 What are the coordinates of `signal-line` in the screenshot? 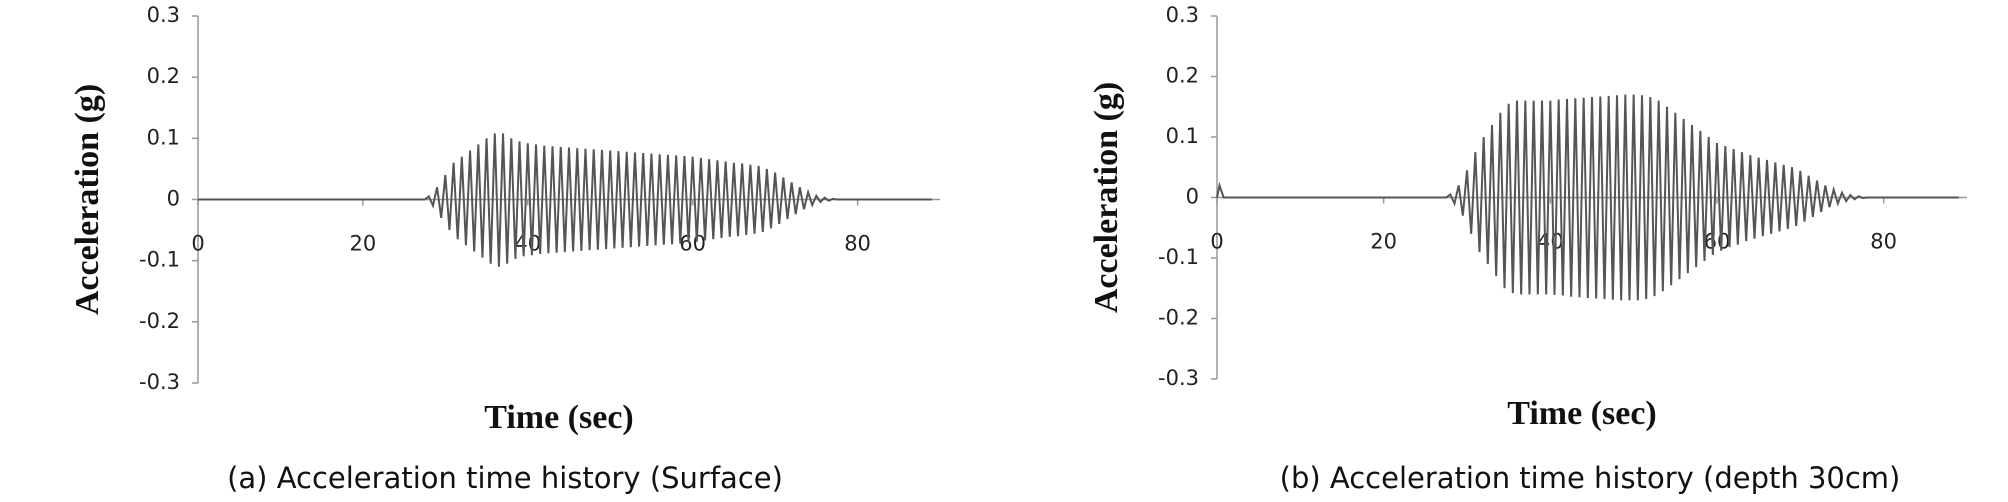 It's located at (565, 200).